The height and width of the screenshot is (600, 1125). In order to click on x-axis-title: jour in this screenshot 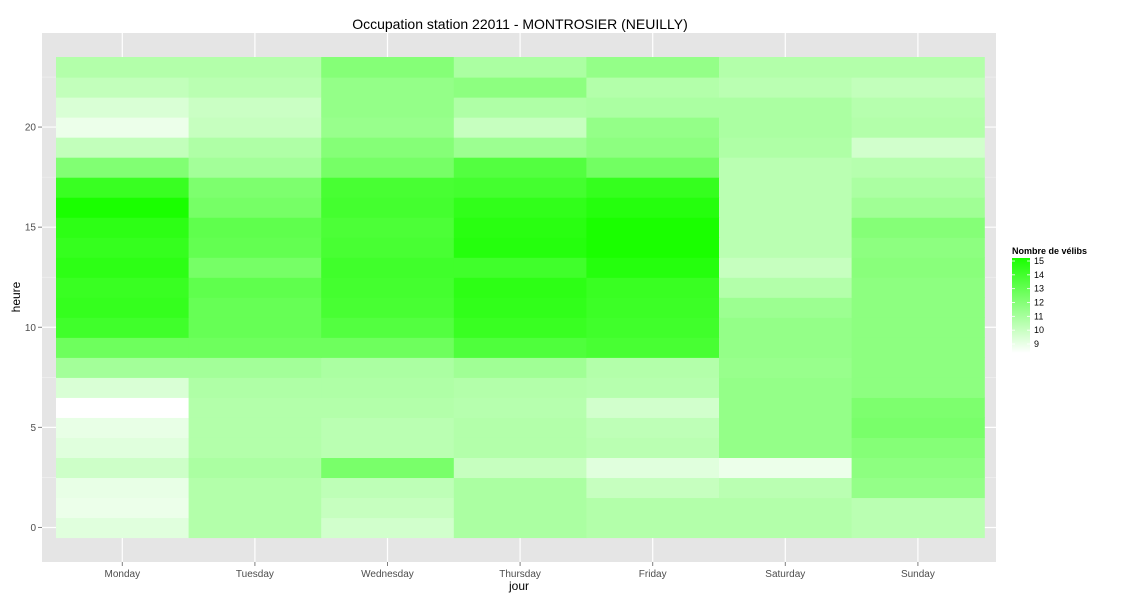, I will do `click(518, 586)`.